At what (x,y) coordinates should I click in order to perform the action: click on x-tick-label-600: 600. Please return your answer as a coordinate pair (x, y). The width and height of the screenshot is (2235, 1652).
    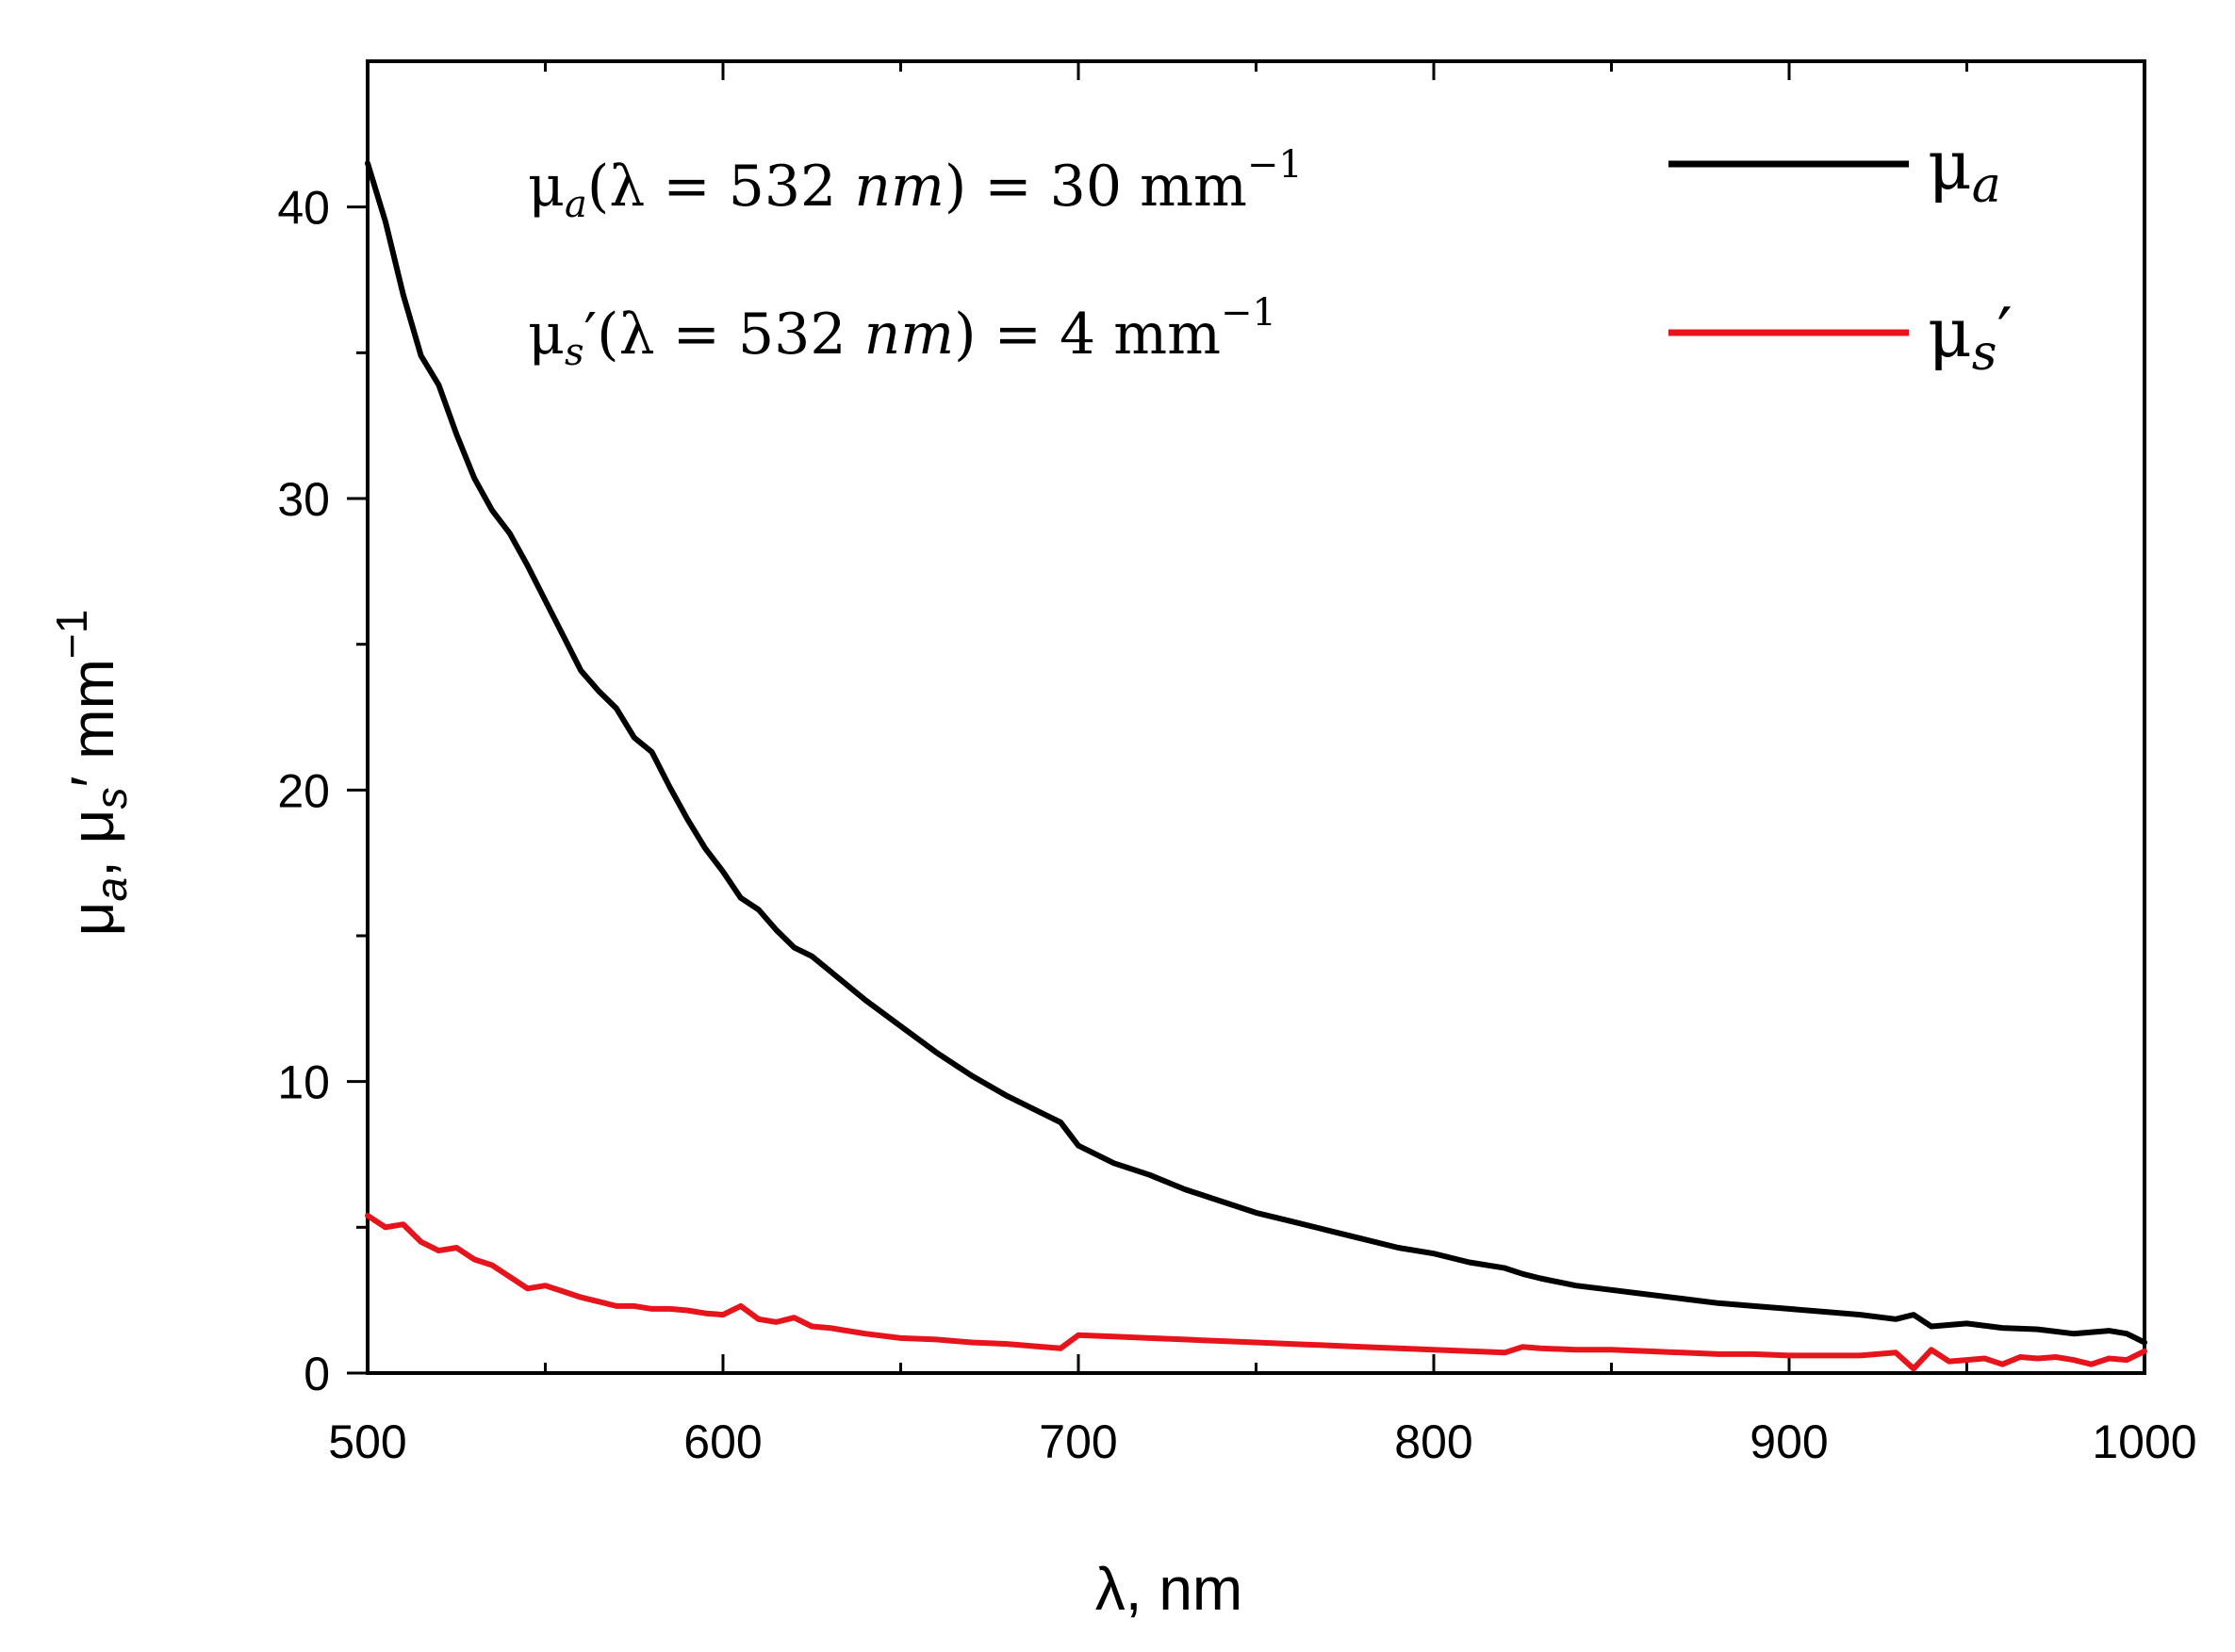
    Looking at the image, I should click on (722, 1441).